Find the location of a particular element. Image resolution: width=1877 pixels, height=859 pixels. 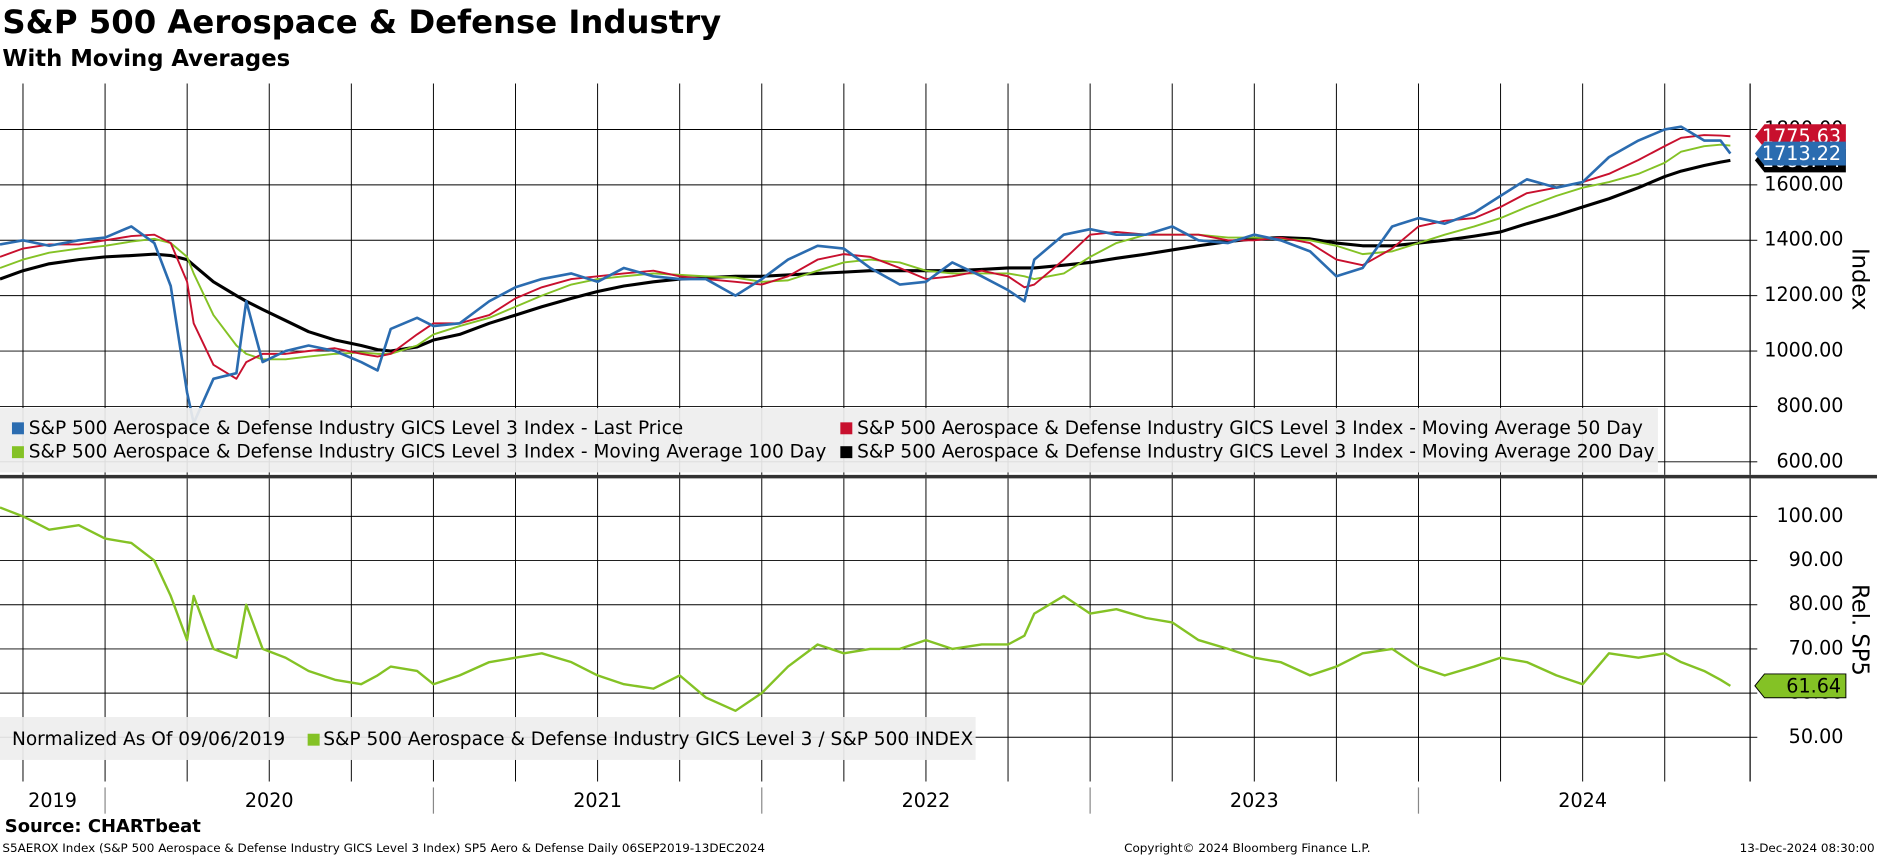

x-tick-label: 2024 is located at coordinates (1582, 800).